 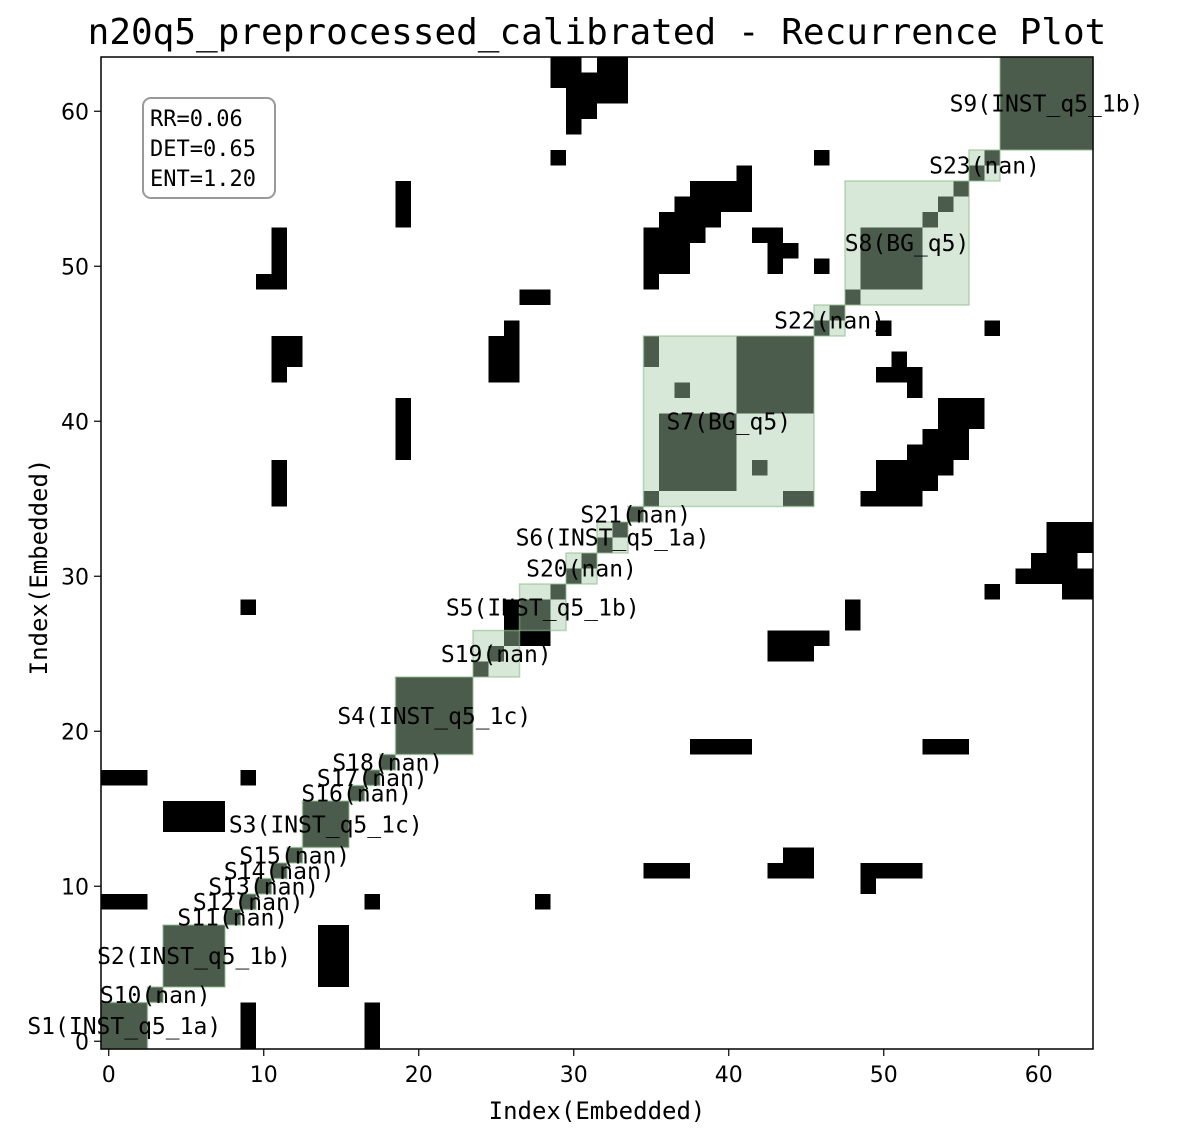 I want to click on segment-label: S2(INST_q5_1b), so click(x=194, y=957).